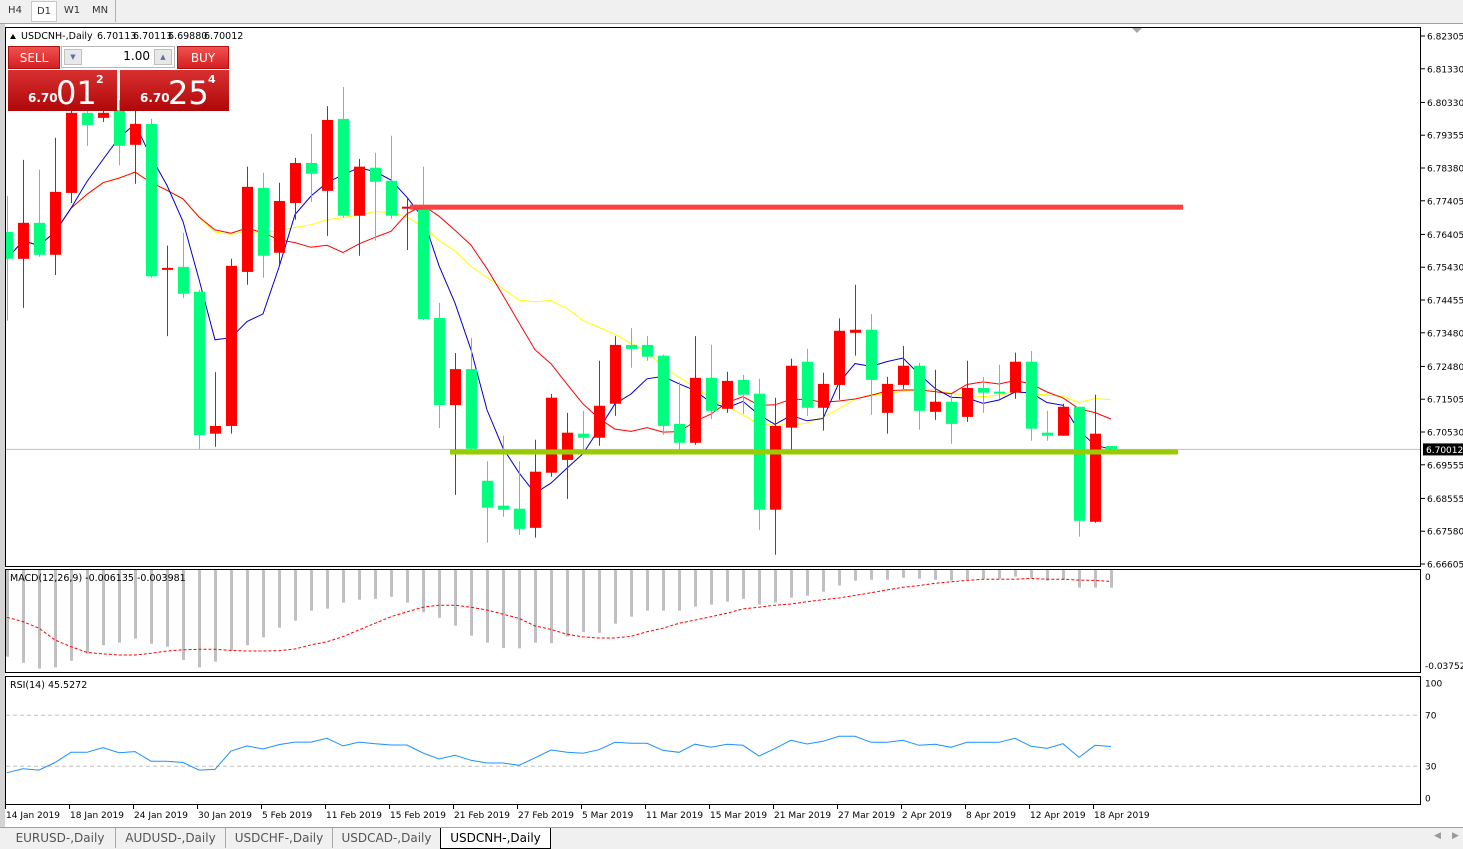 This screenshot has width=1463, height=849. I want to click on macd-axis-label: 0, so click(1428, 578).